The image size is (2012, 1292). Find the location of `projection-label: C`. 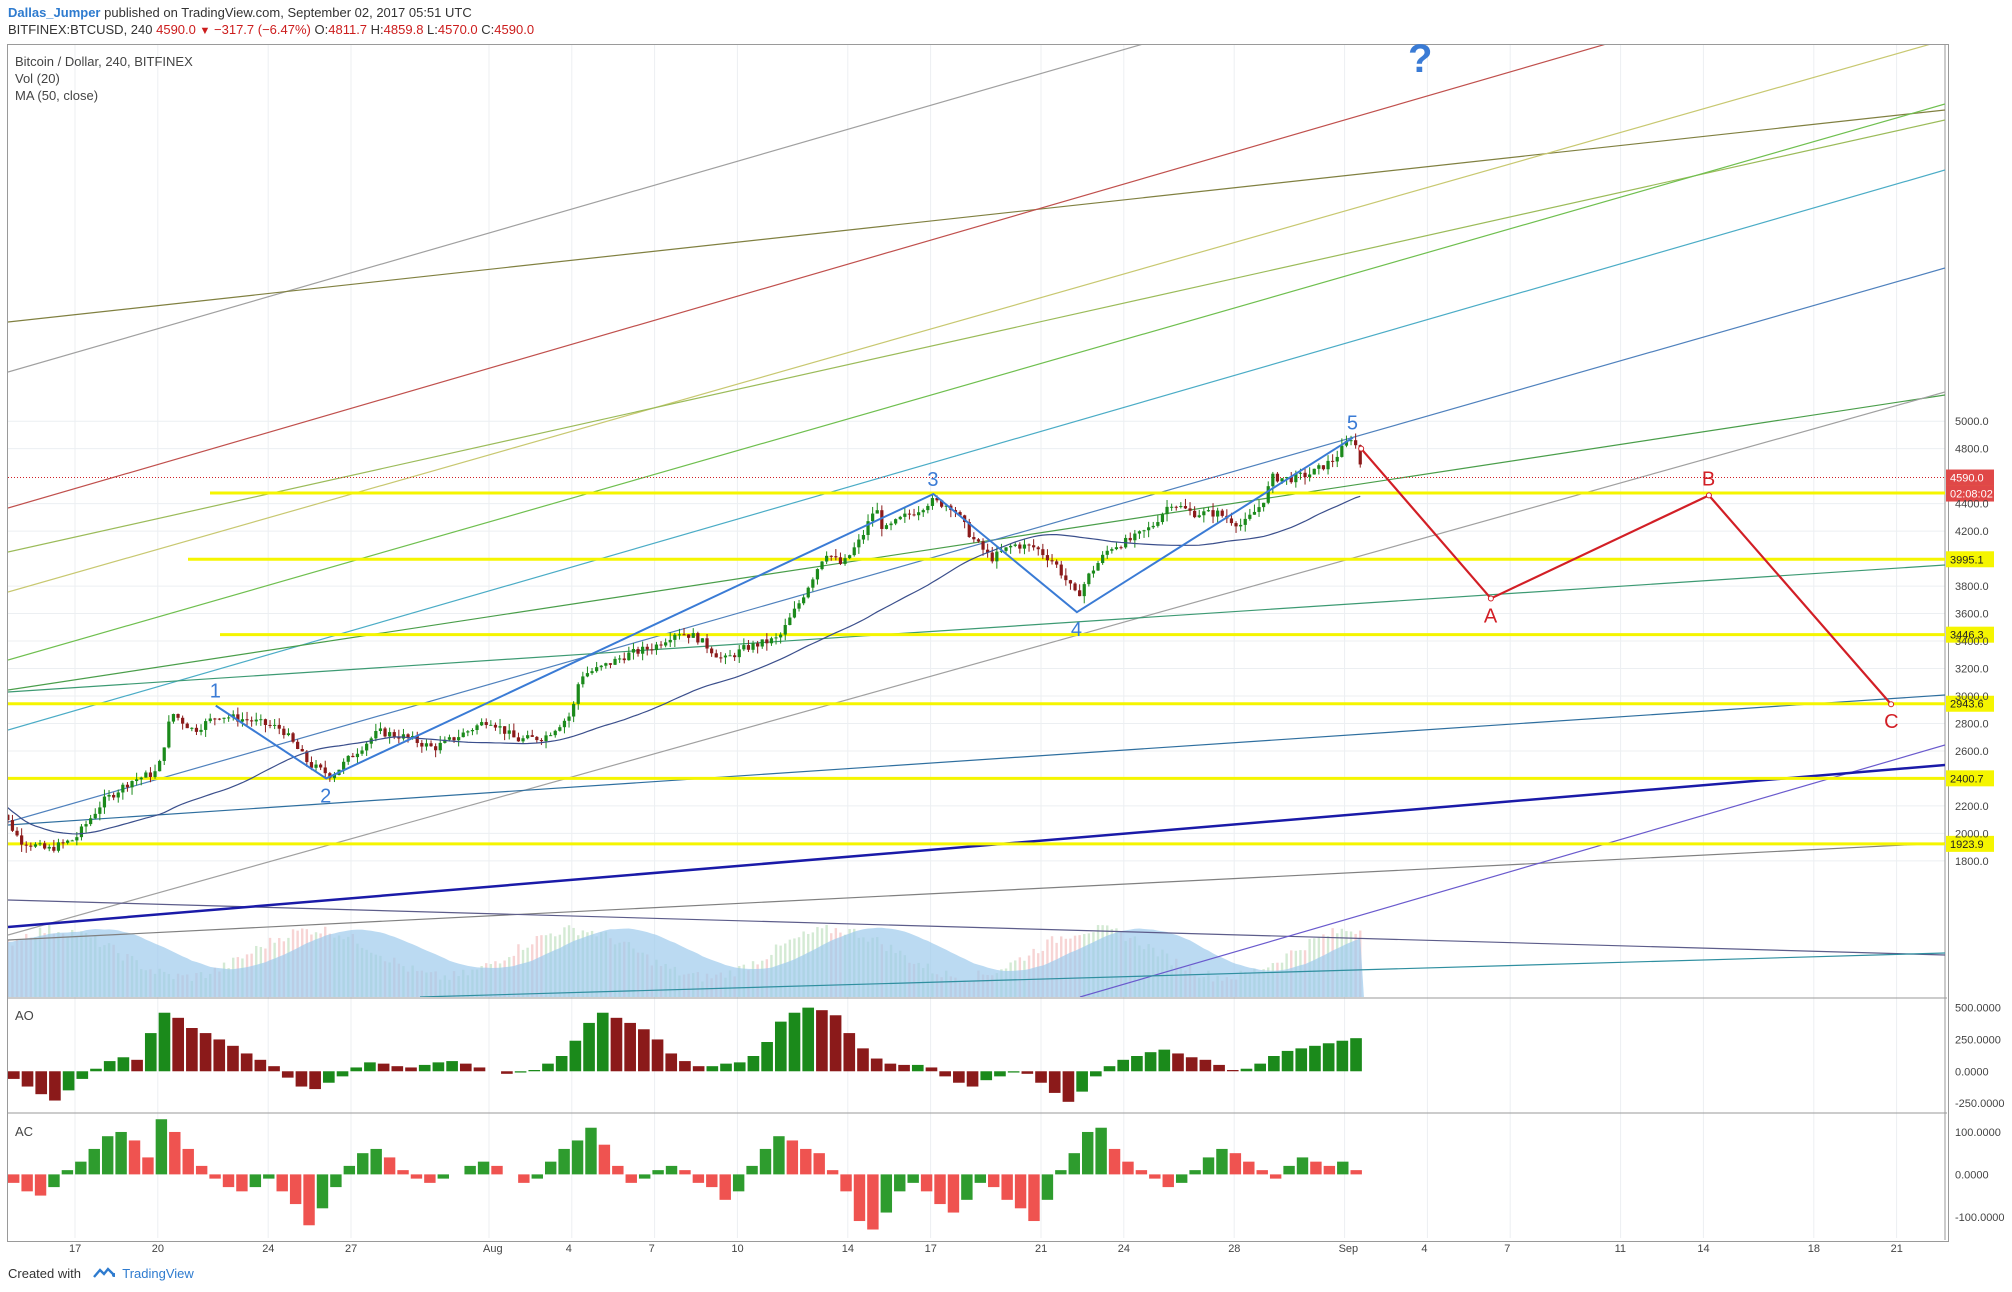

projection-label: C is located at coordinates (1891, 722).